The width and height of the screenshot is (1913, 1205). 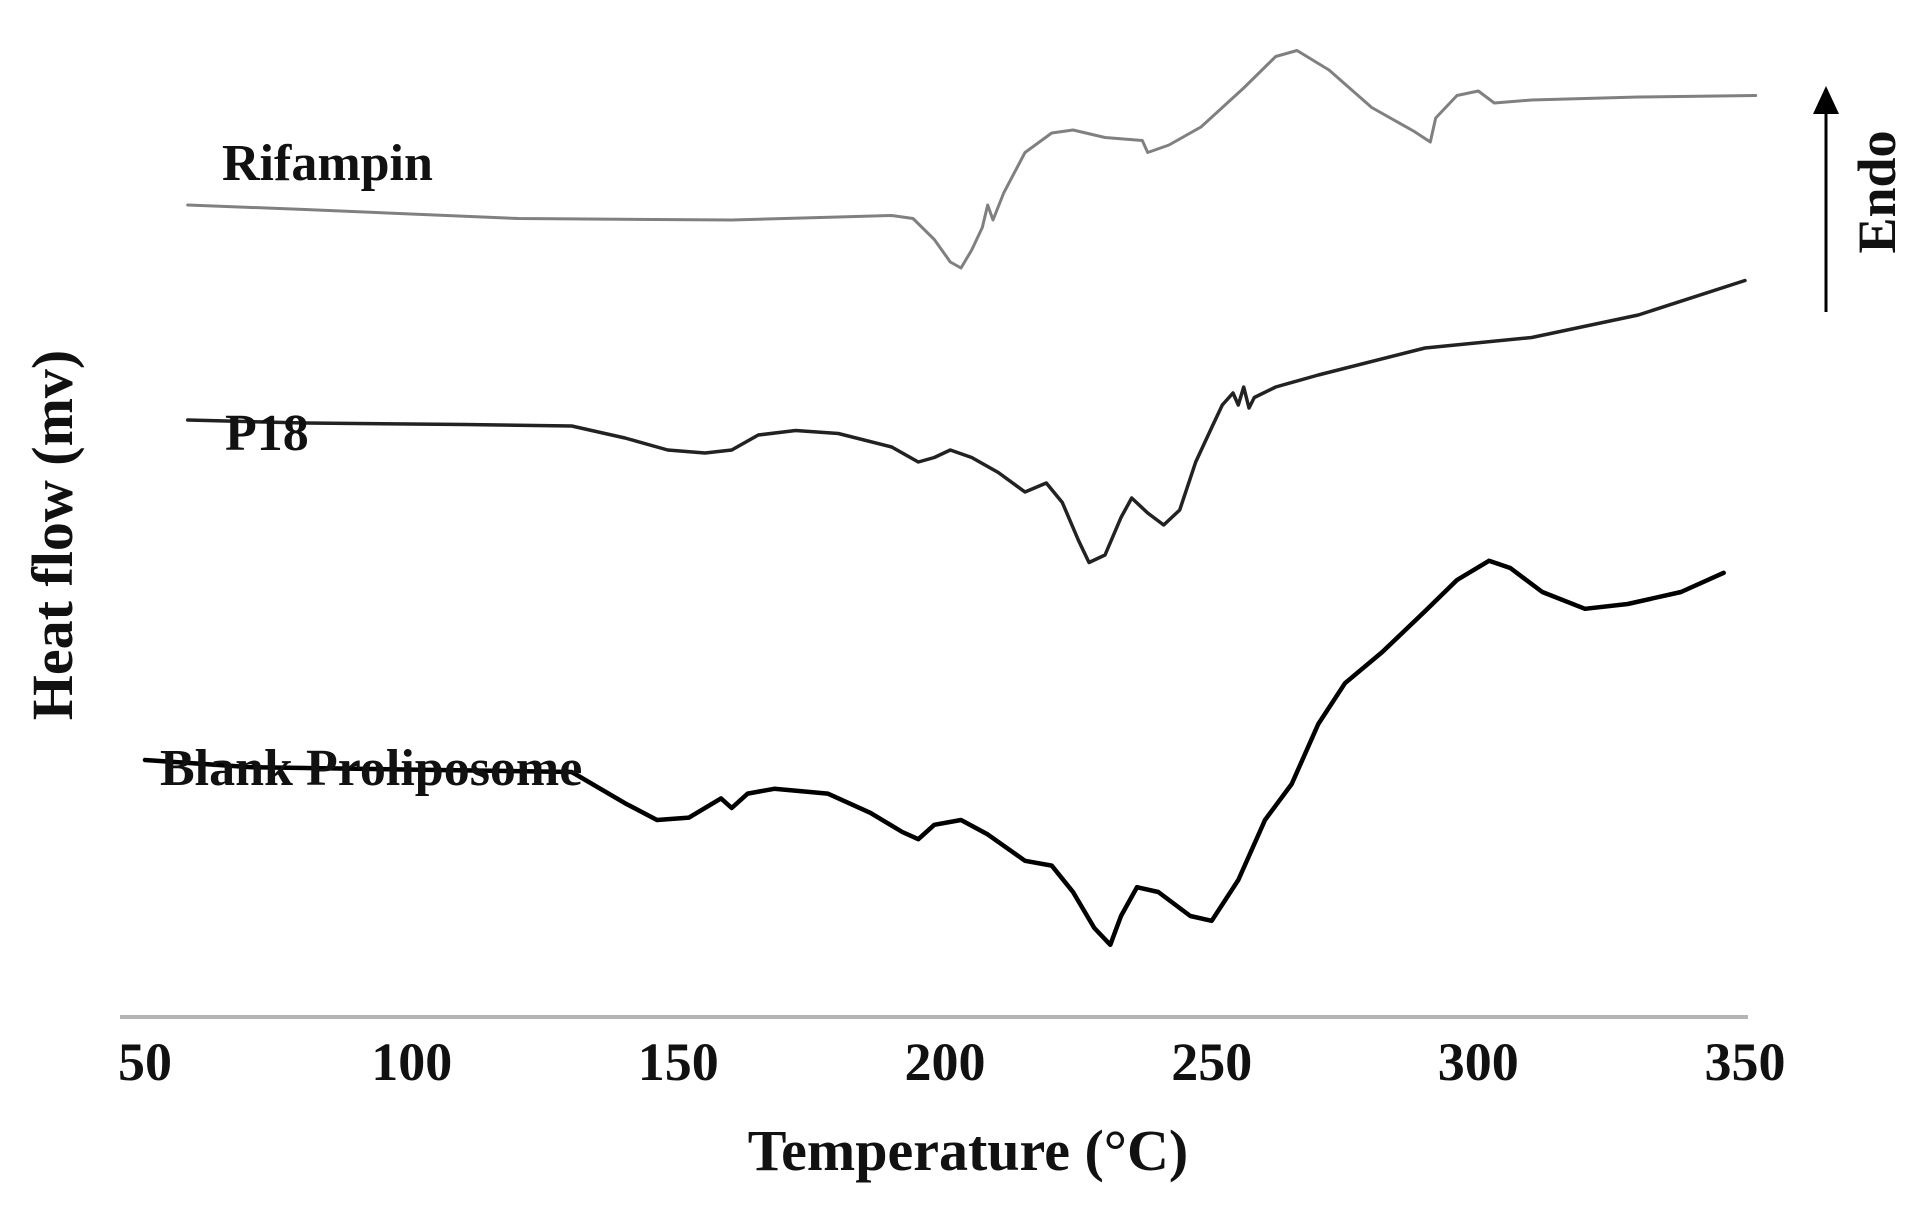 I want to click on x-tick-labels: 50 100 150 200 250 300 350, so click(x=952, y=1062).